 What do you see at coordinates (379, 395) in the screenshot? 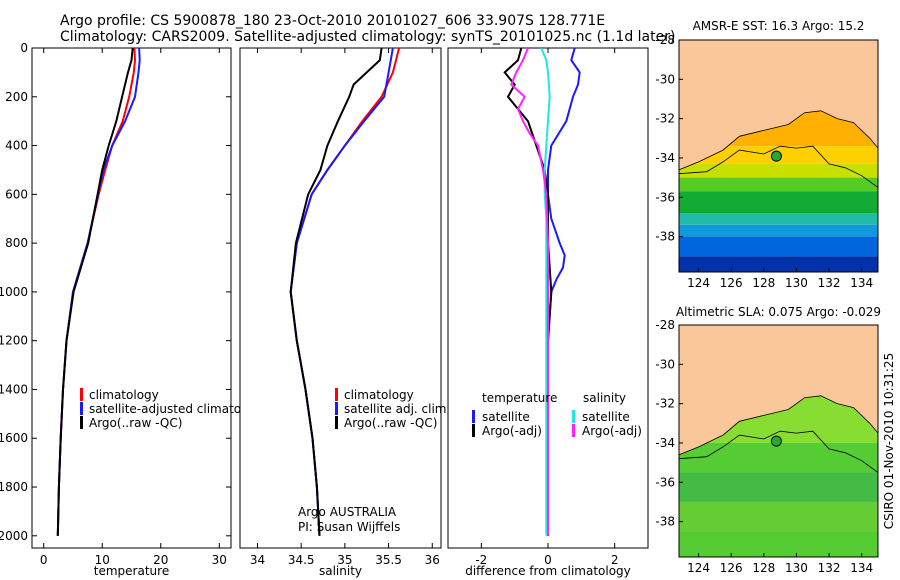
I see `legend-label: climatology` at bounding box center [379, 395].